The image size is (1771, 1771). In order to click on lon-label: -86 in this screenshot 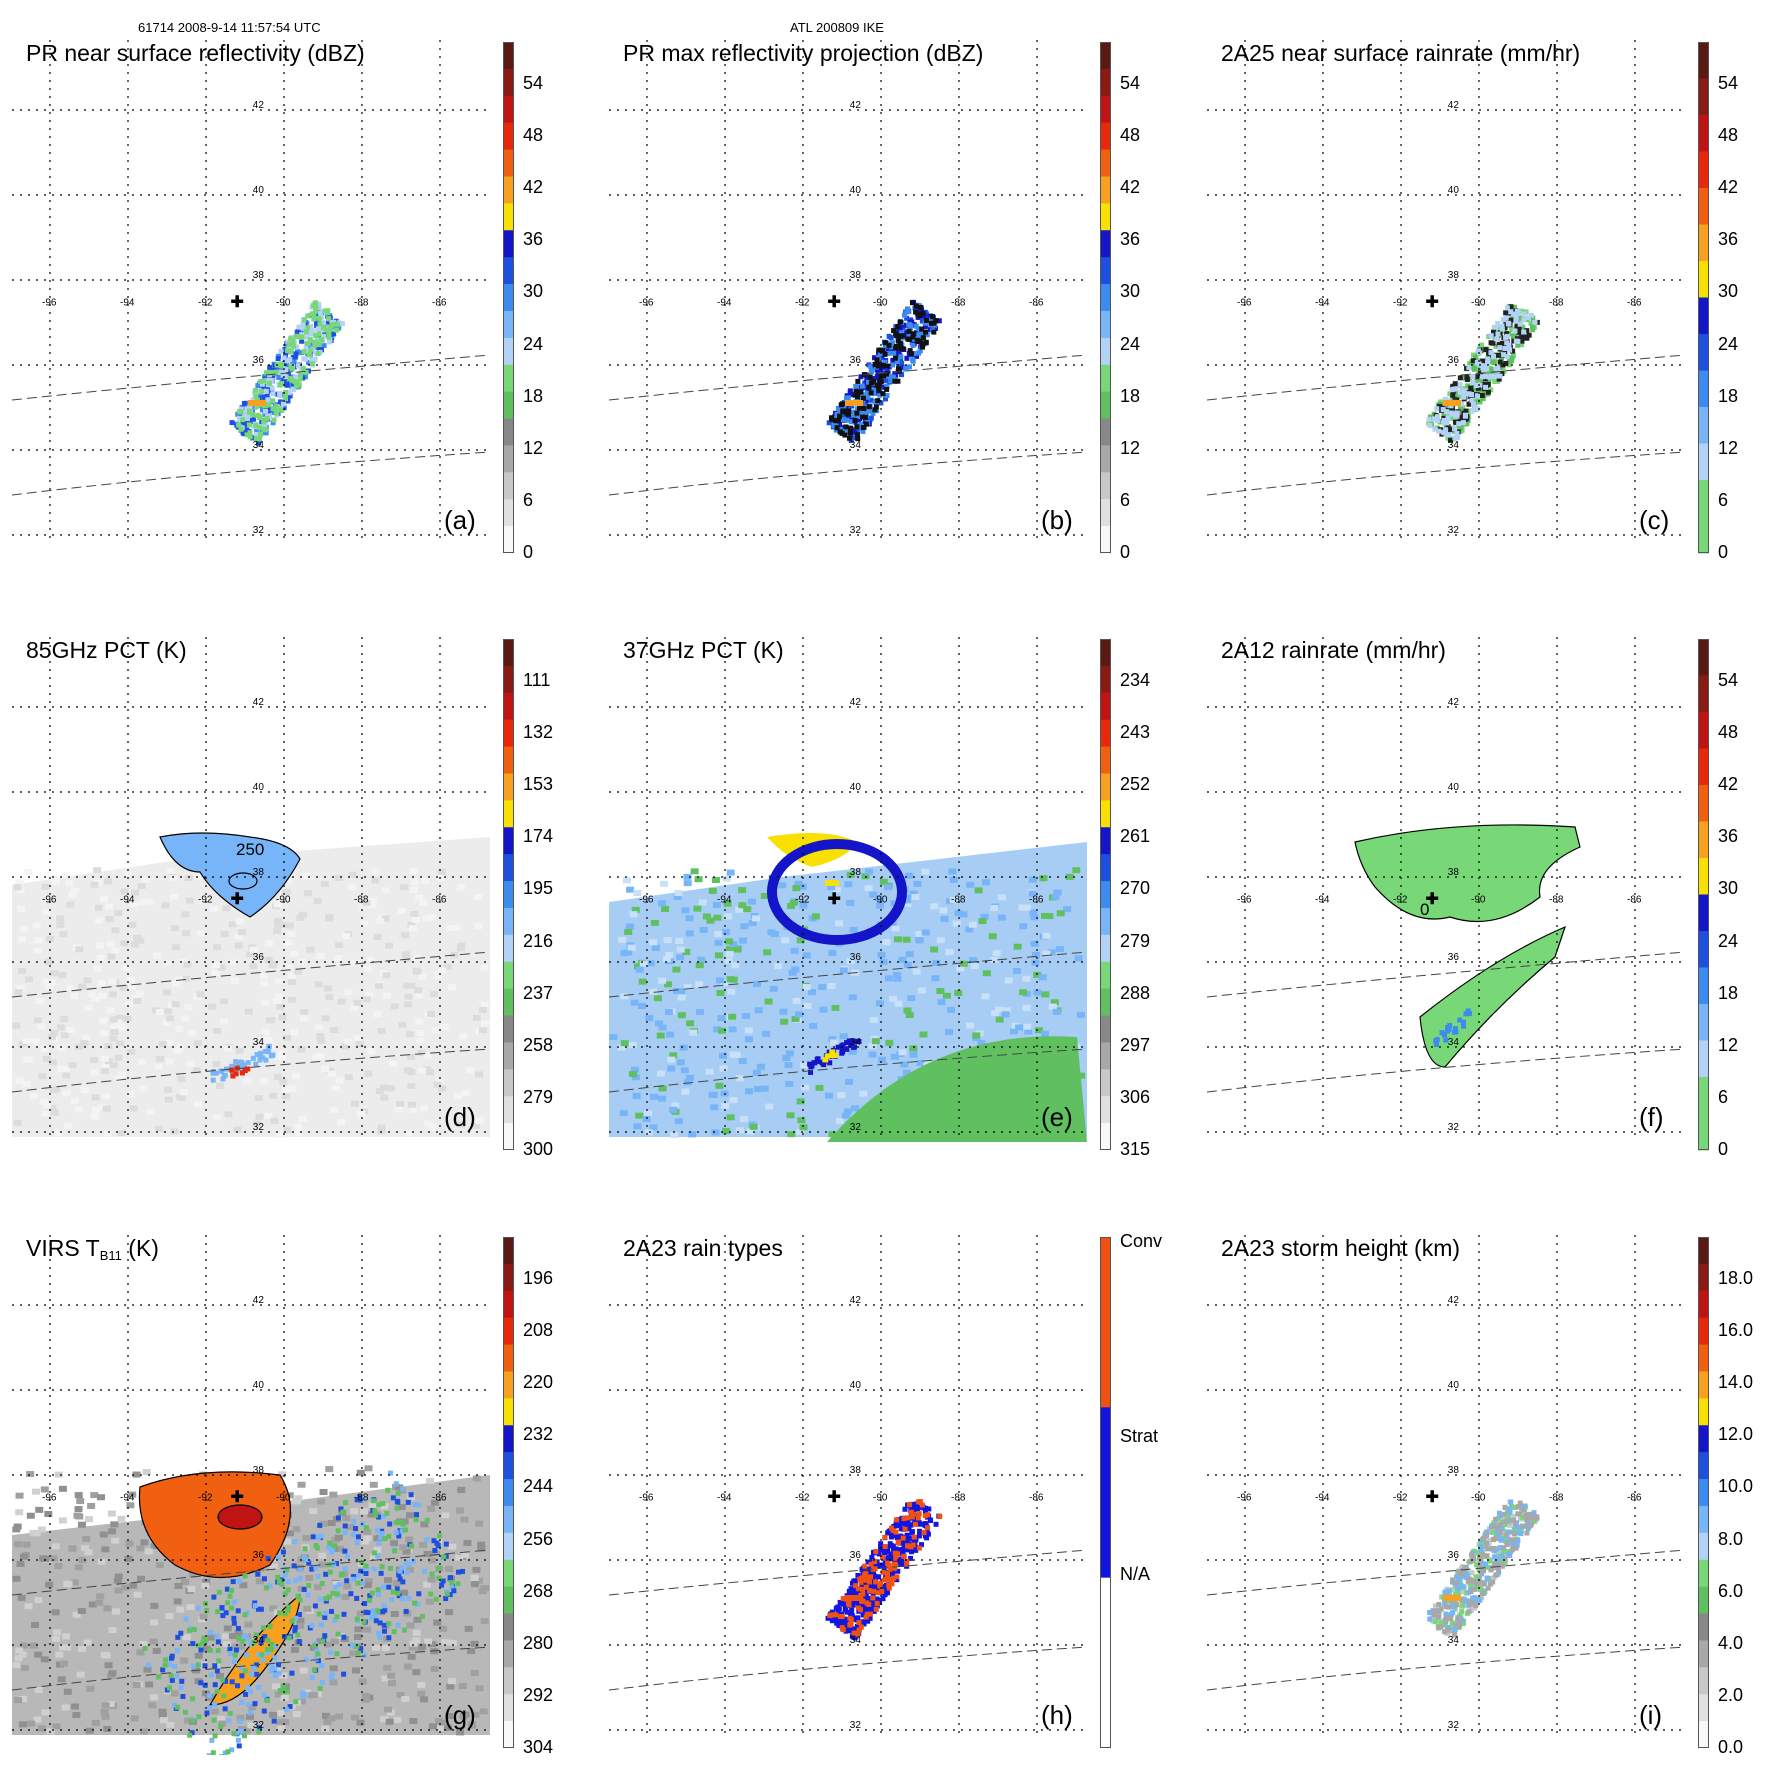, I will do `click(1036, 899)`.